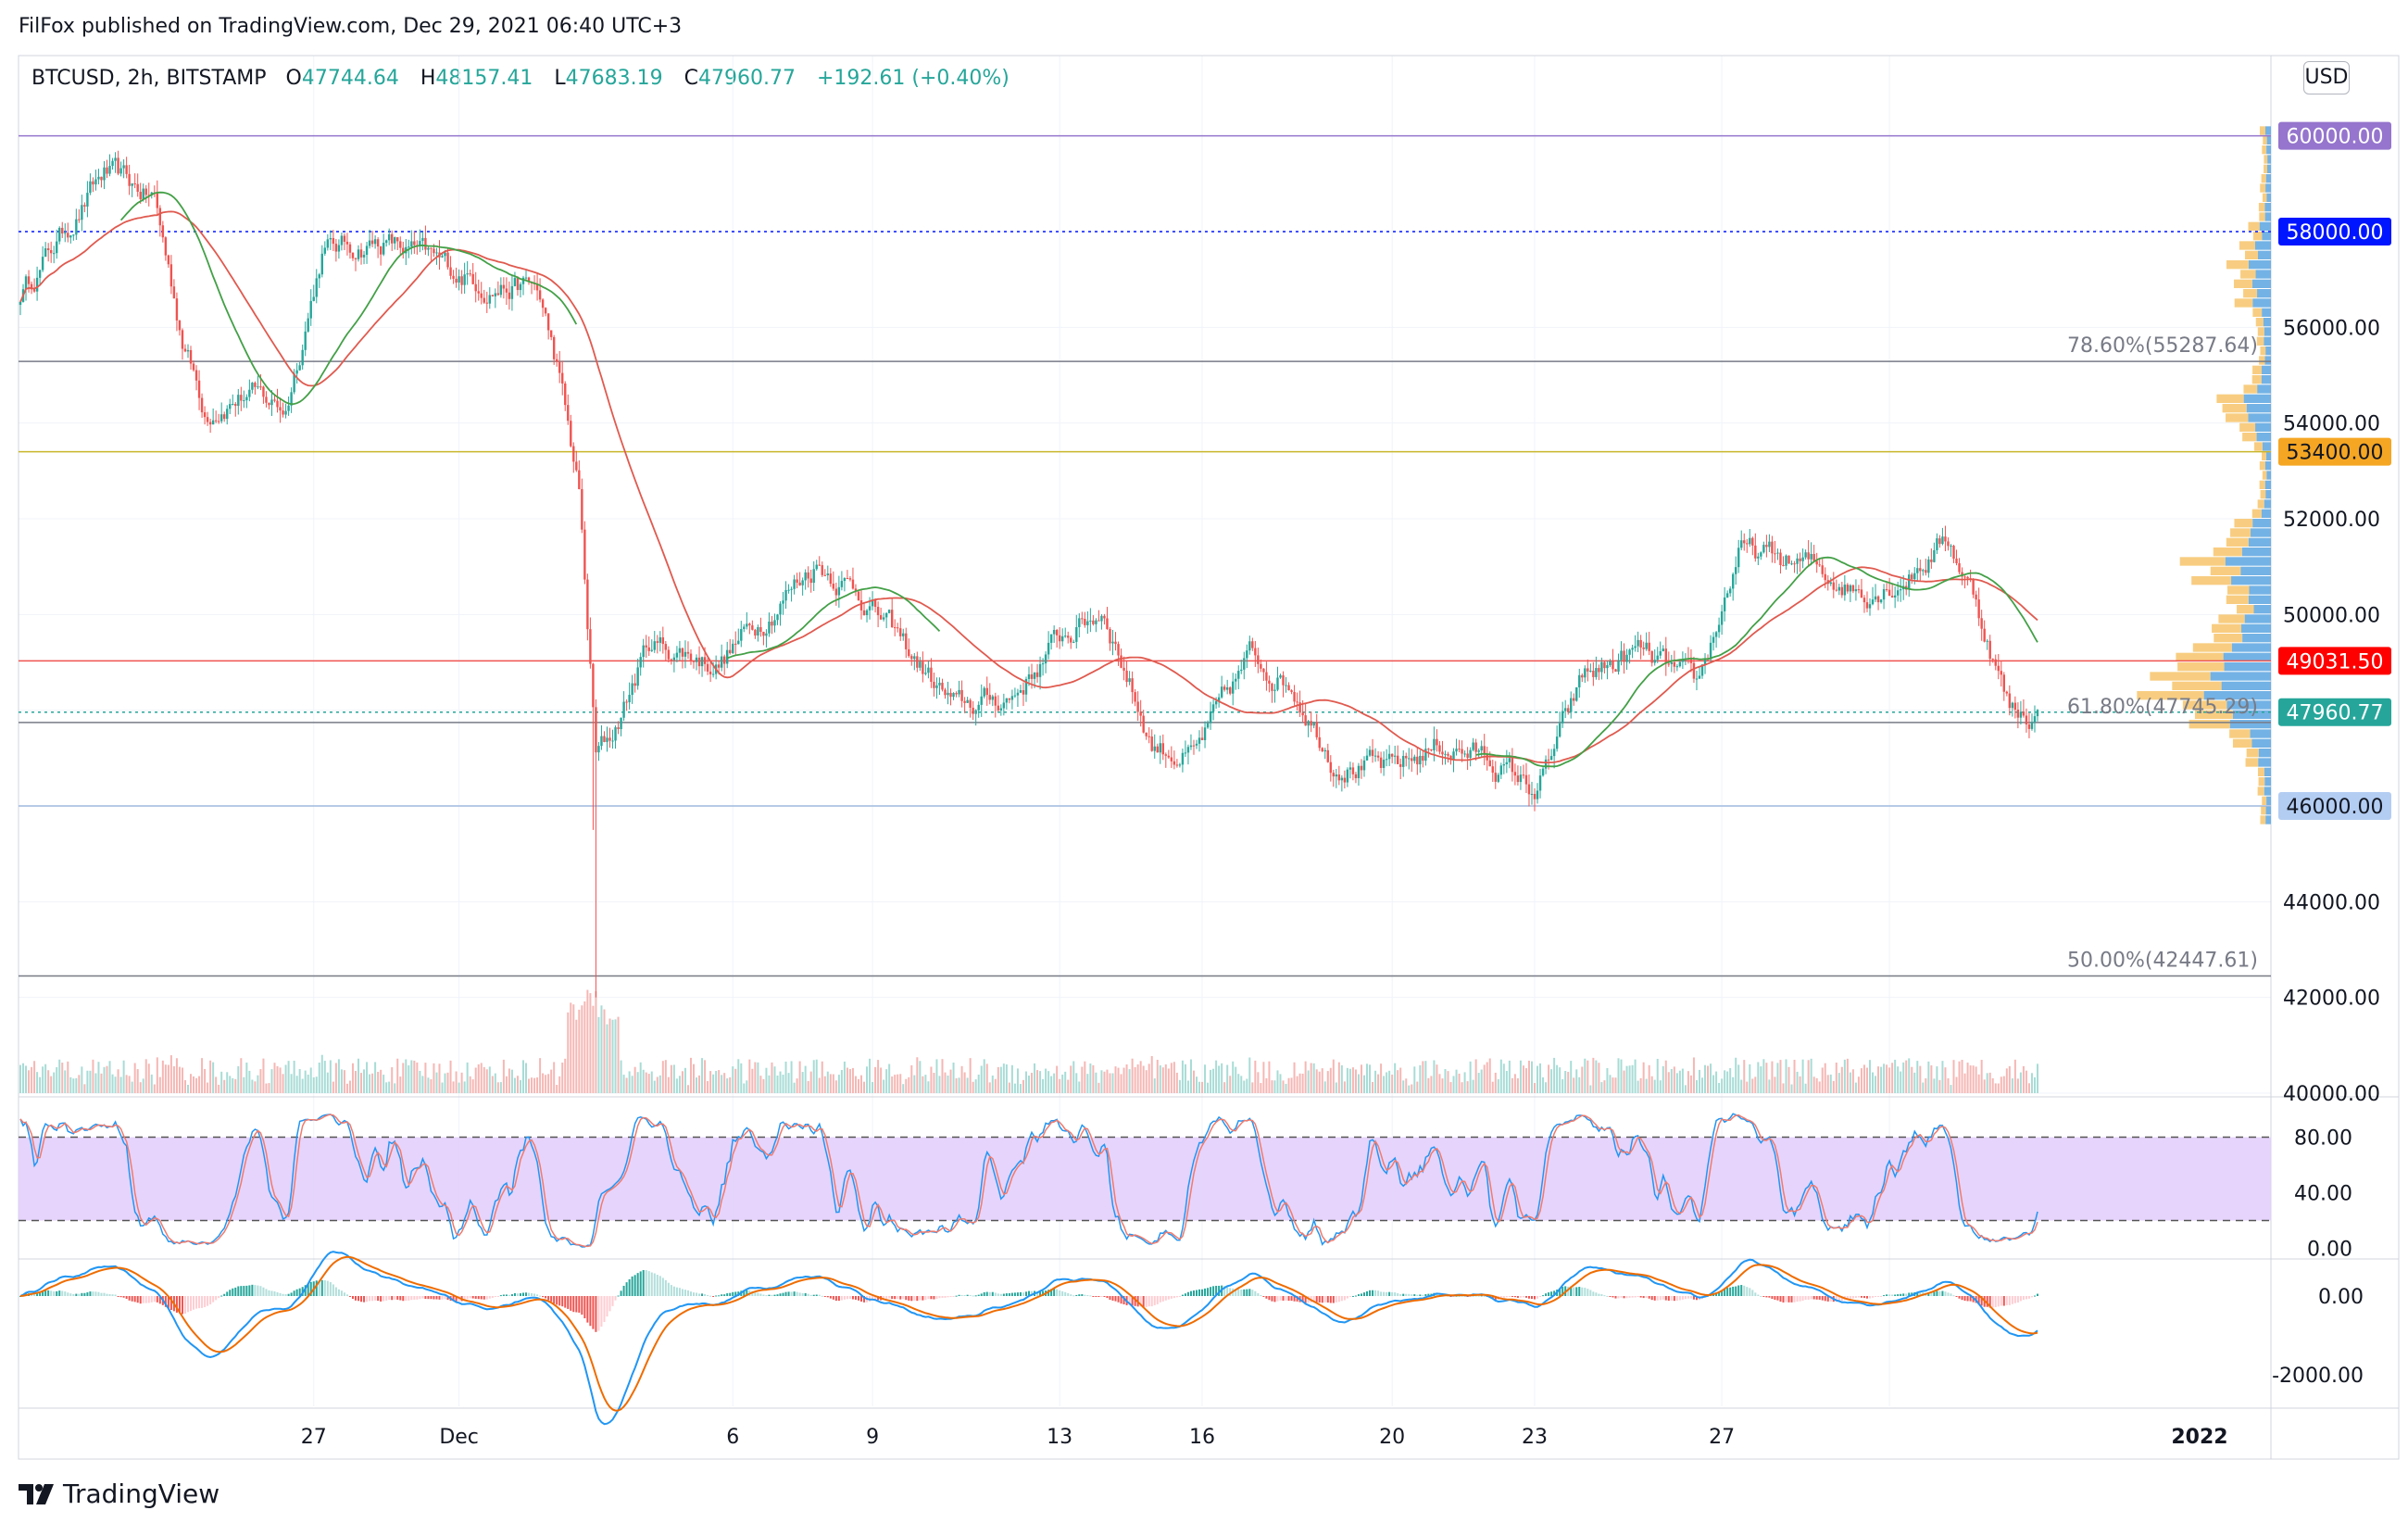  Describe the element at coordinates (149, 78) in the screenshot. I see `symbol-name: BTCUSD, 2h, BITSTAMP` at that location.